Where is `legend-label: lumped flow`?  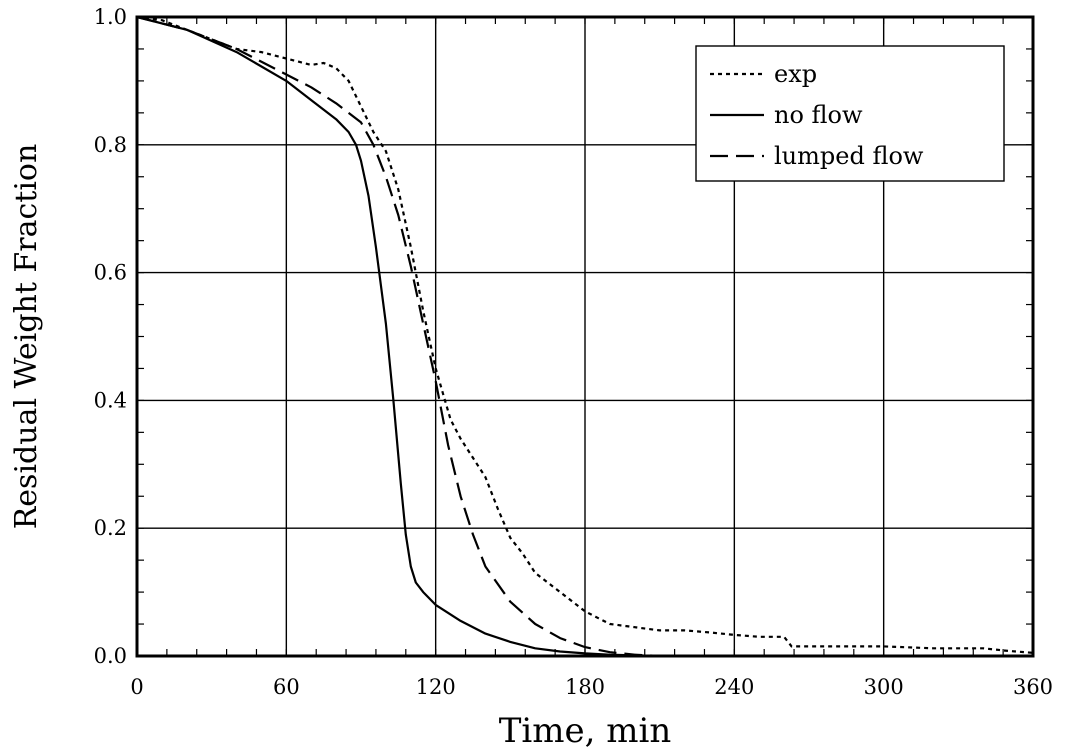
legend-label: lumped flow is located at coordinates (849, 156).